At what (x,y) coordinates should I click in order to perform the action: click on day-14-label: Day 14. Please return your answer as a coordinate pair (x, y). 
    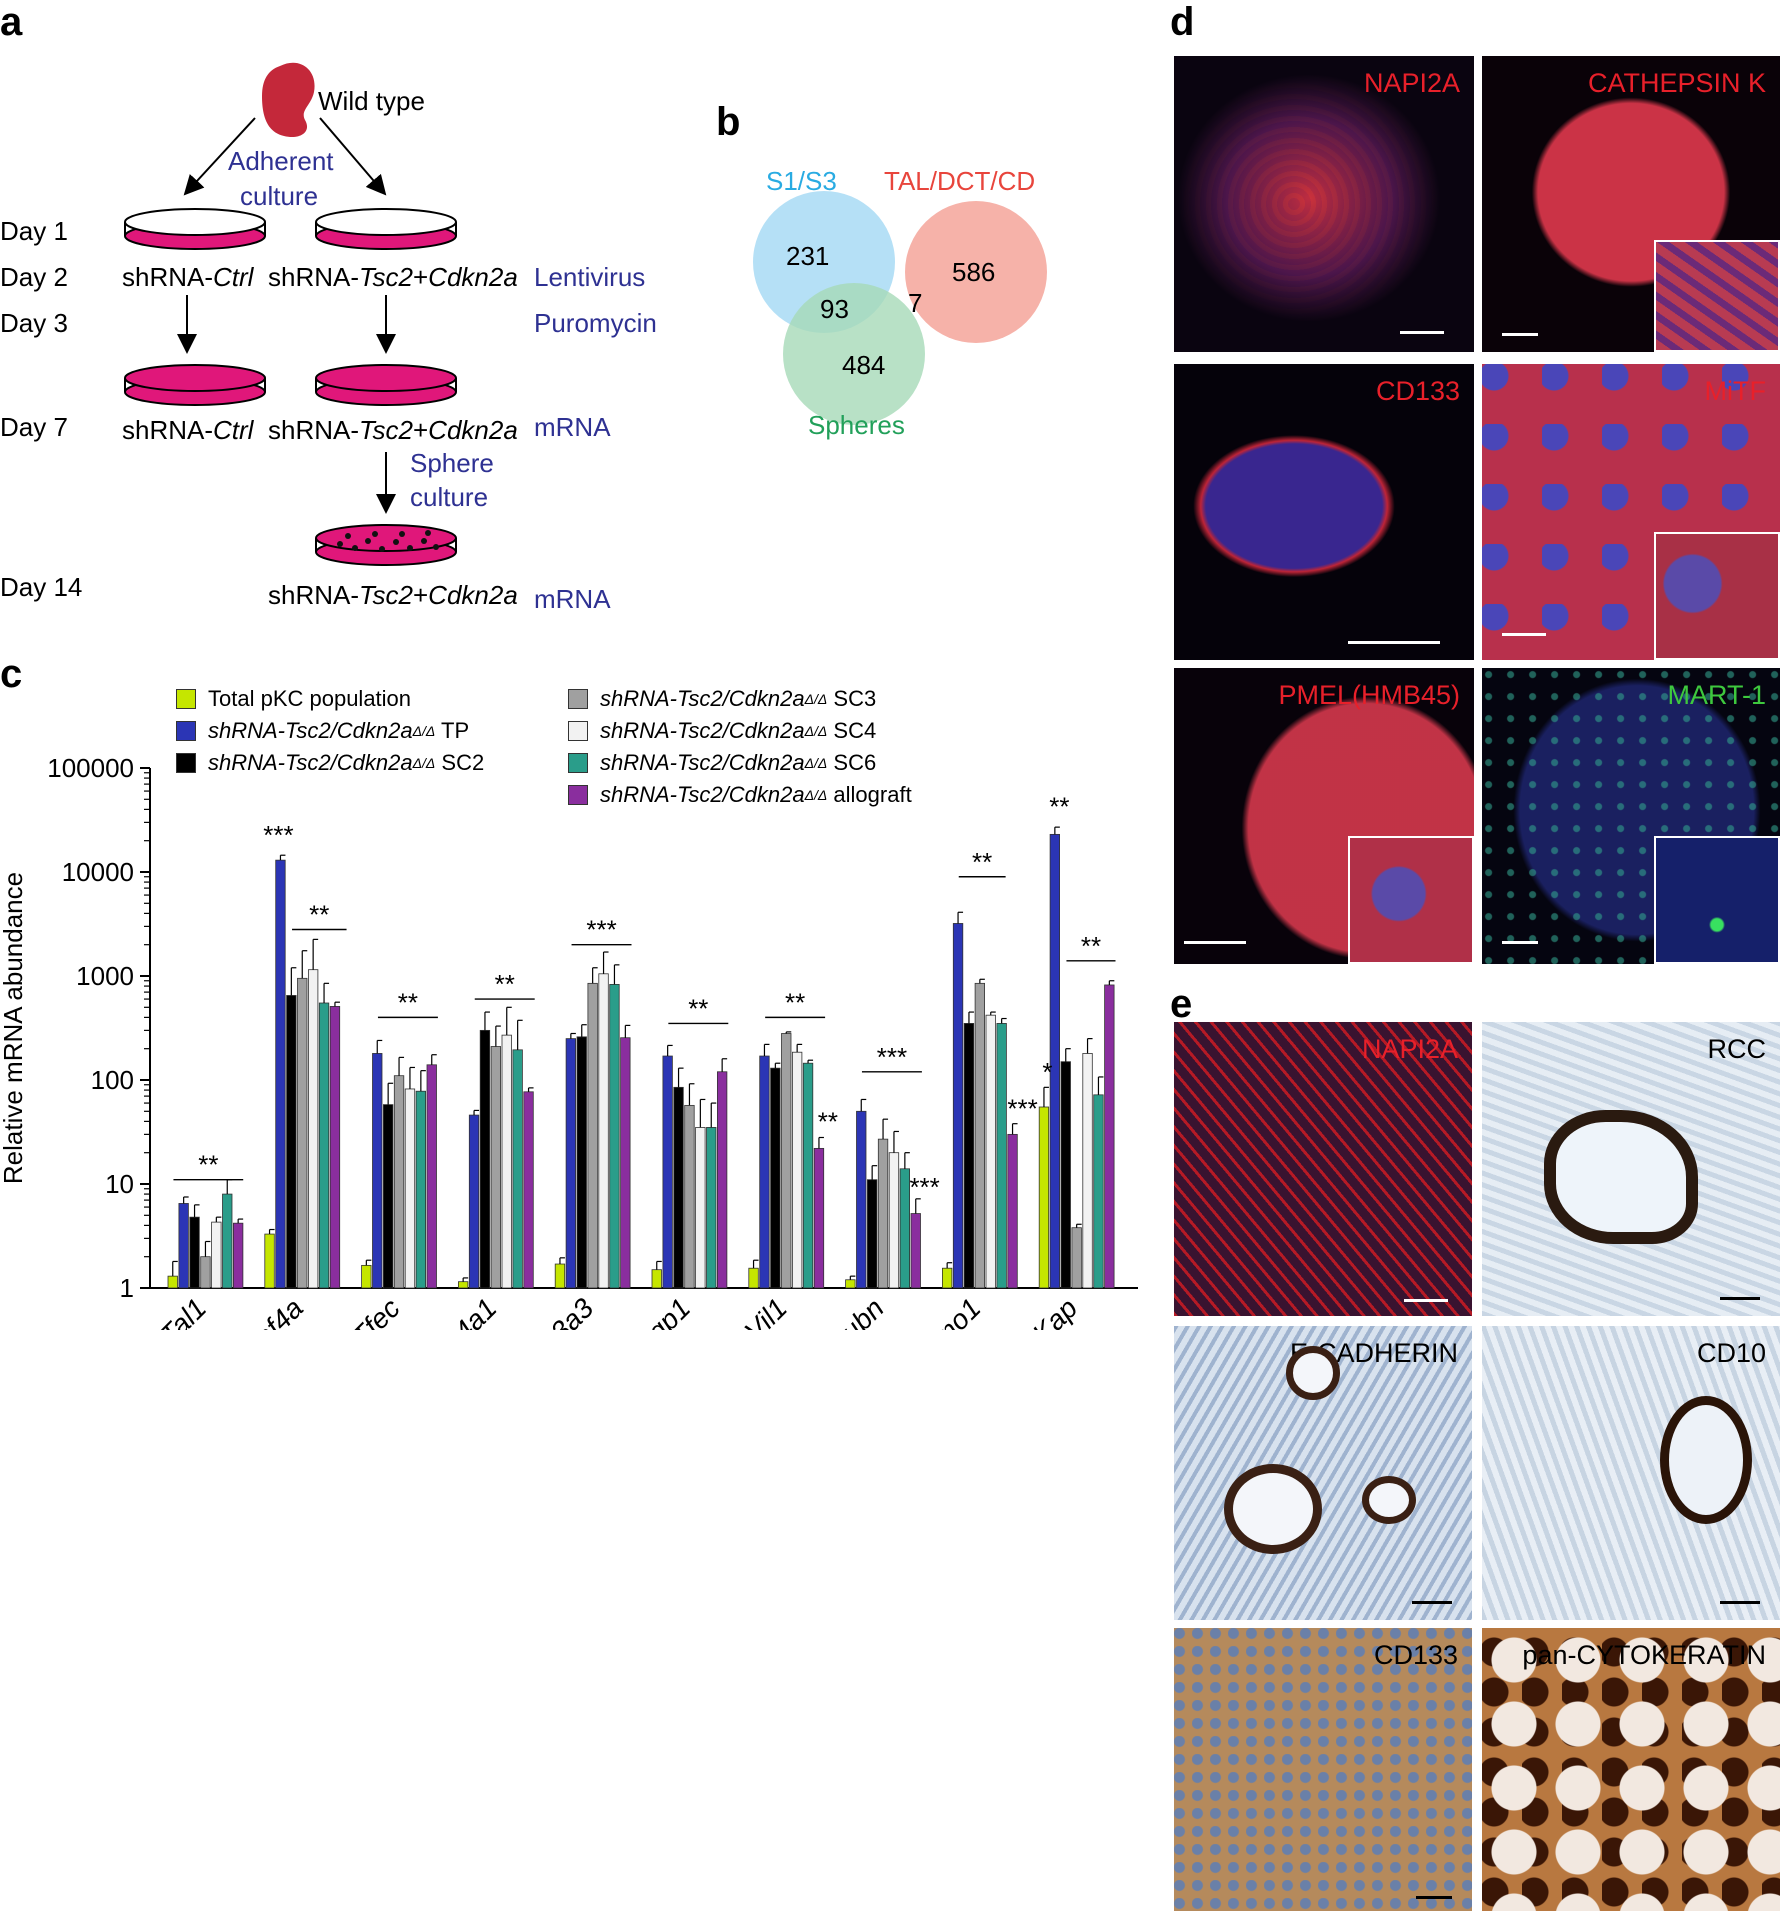
    Looking at the image, I should click on (41, 587).